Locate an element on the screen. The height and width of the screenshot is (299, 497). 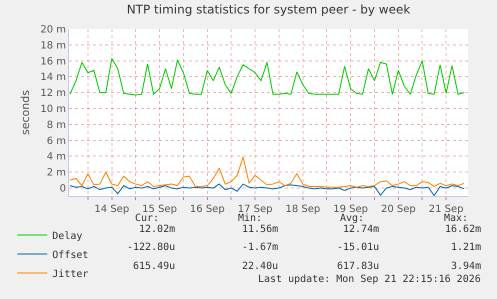
x-tick-label: 17 Sep is located at coordinates (255, 209).